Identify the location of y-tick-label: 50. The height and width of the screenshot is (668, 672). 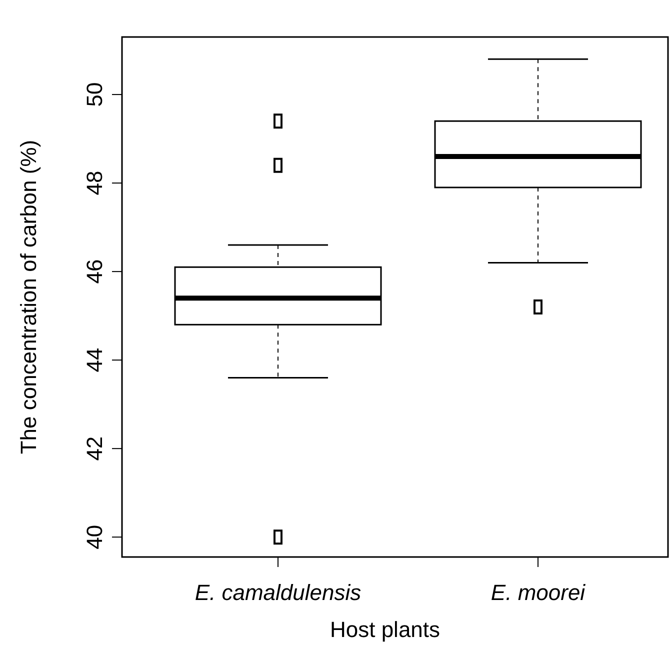
(94, 94).